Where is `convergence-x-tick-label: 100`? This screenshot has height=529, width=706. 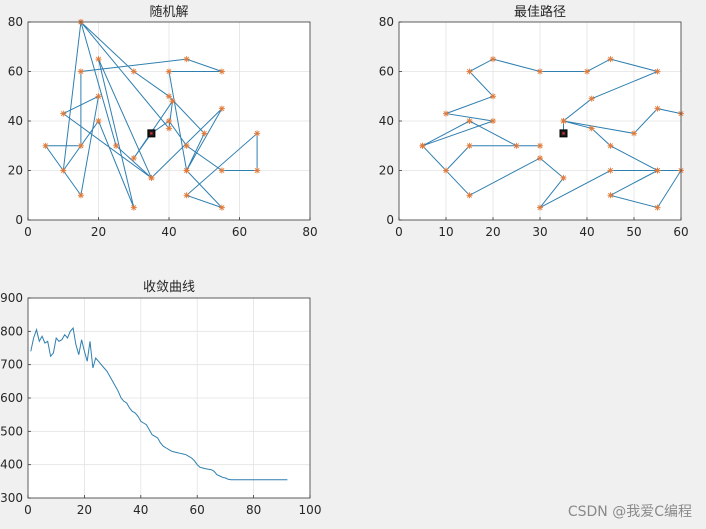
convergence-x-tick-label: 100 is located at coordinates (310, 510).